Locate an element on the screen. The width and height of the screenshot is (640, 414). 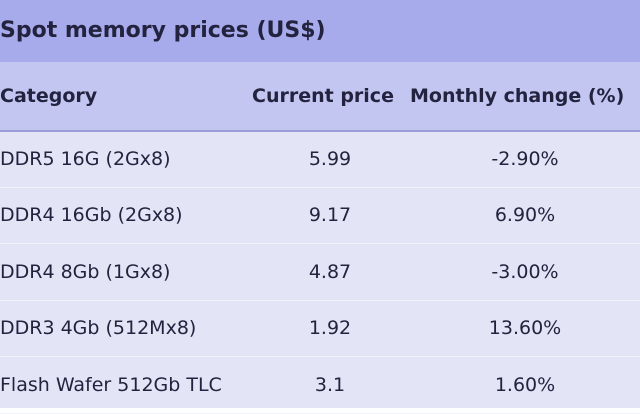
header-cell: Category is located at coordinates (49, 96).